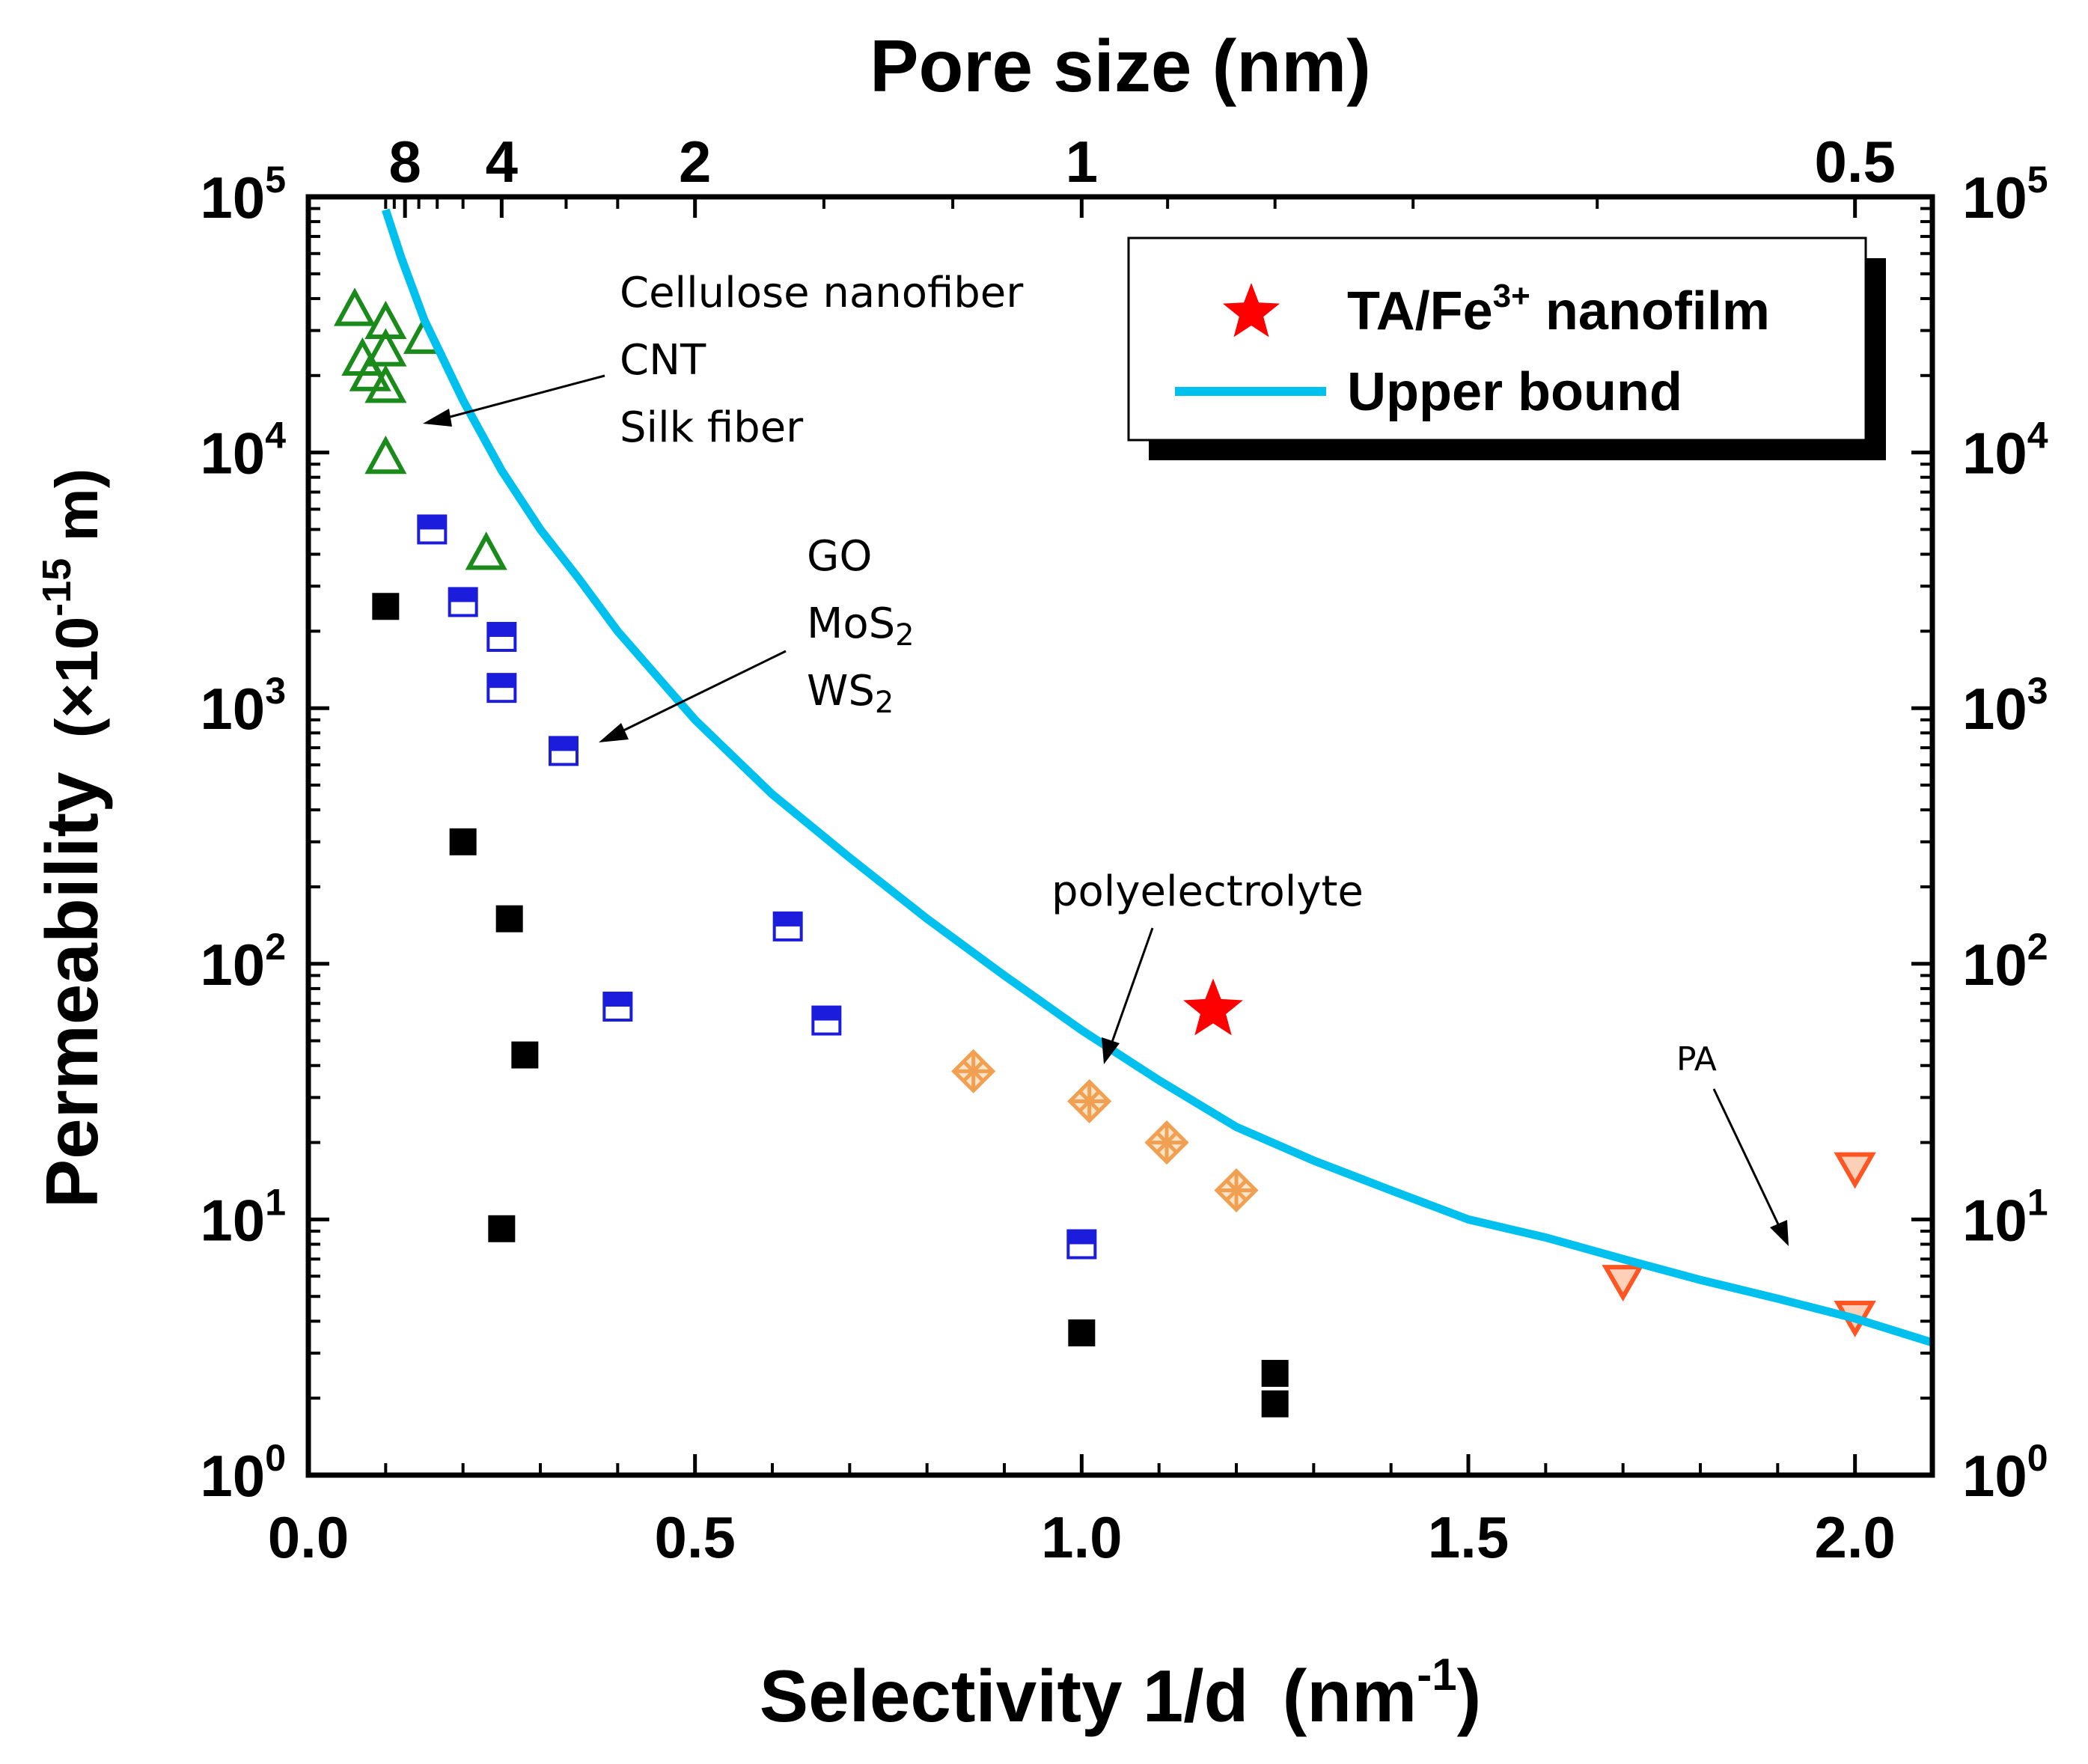 The width and height of the screenshot is (2088, 1764). I want to click on annotation-polyelectrolyte: polyelectrolyte, so click(1207, 965).